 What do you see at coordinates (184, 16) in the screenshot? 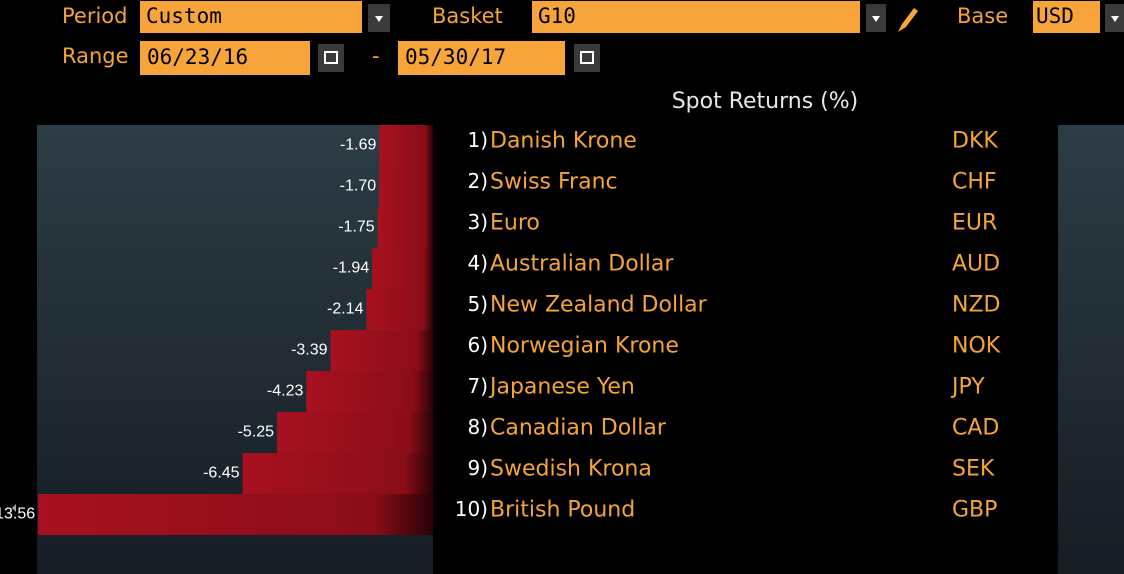
I see `period-value: Custom` at bounding box center [184, 16].